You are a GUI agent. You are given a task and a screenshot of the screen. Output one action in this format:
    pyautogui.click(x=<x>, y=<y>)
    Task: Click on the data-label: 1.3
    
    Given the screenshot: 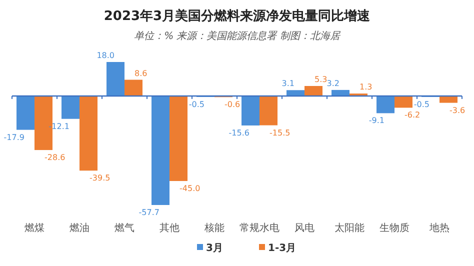 What is the action you would take?
    pyautogui.click(x=366, y=87)
    